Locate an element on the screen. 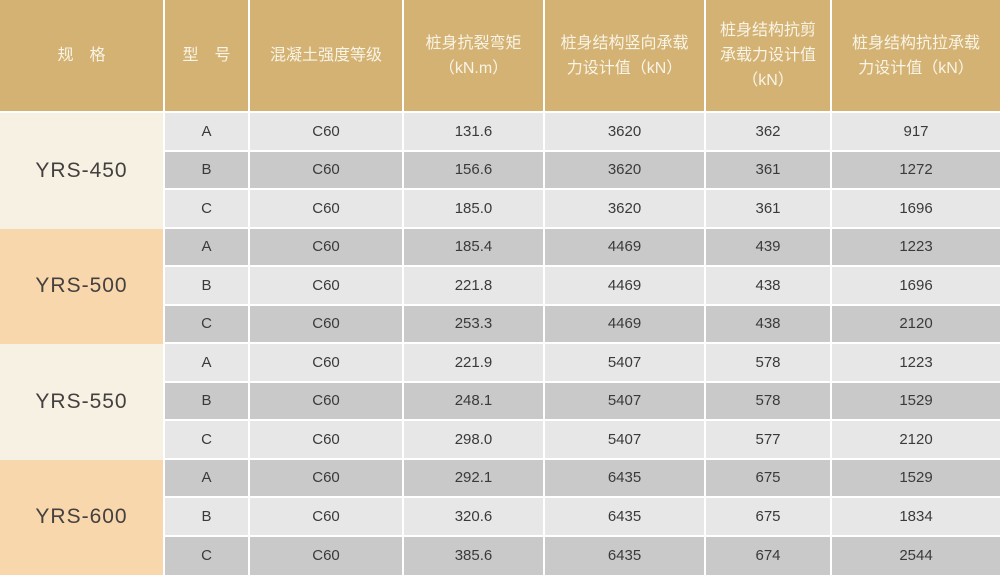  header-spec: 规 格 is located at coordinates (82, 56).